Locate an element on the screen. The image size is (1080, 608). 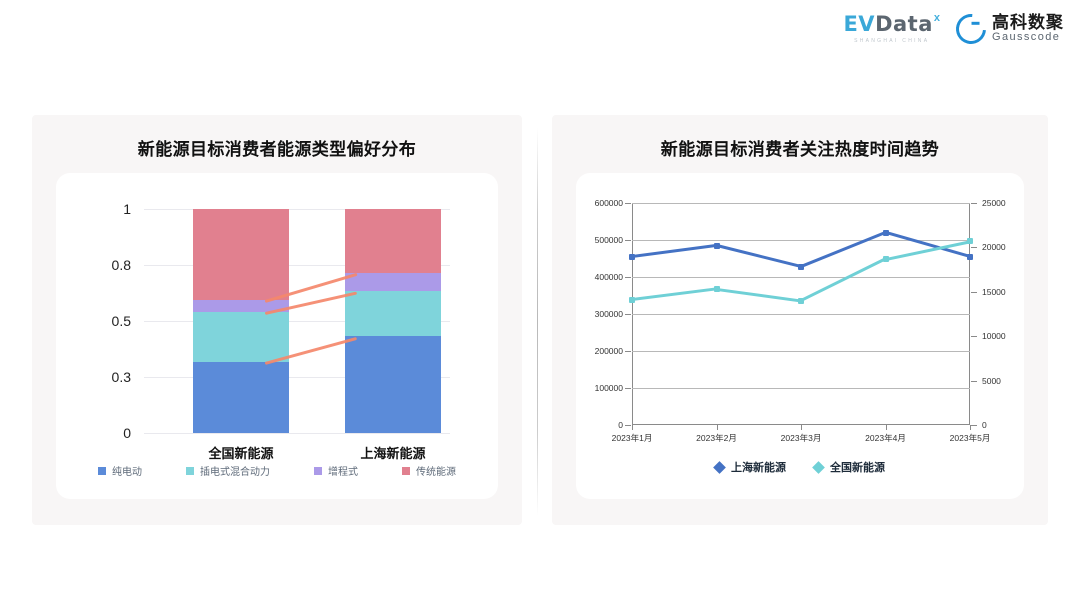
line-left-tick-label: 600000 is located at coordinates (608, 203).